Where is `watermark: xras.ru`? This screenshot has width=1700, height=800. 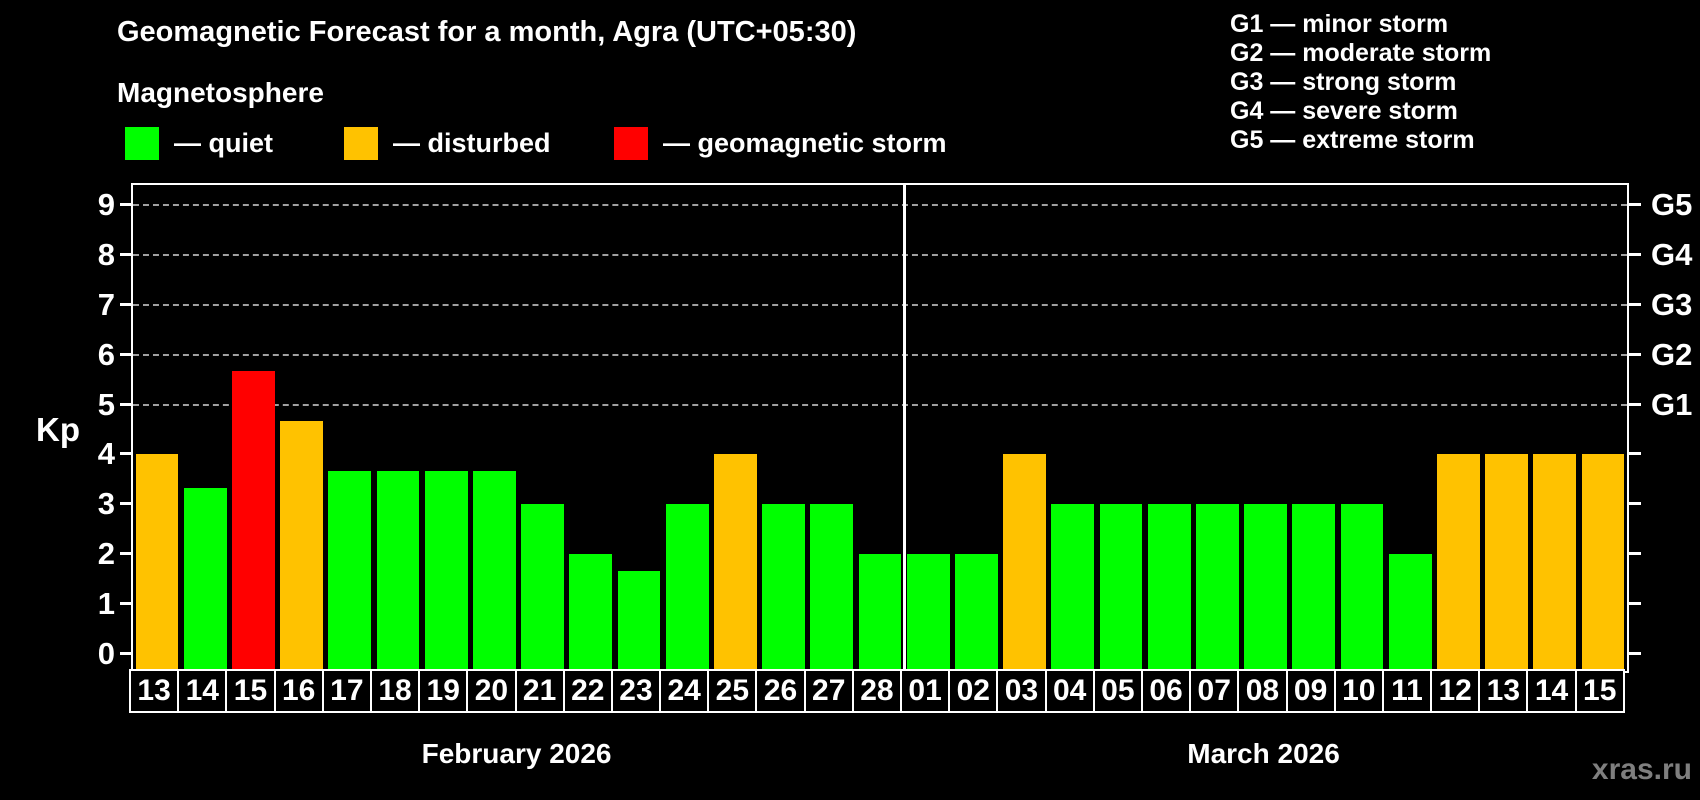
watermark: xras.ru is located at coordinates (1641, 769).